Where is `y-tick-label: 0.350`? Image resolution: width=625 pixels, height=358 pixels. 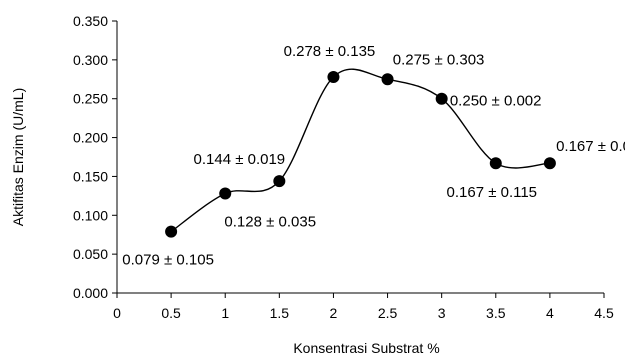 y-tick-label: 0.350 is located at coordinates (90, 21).